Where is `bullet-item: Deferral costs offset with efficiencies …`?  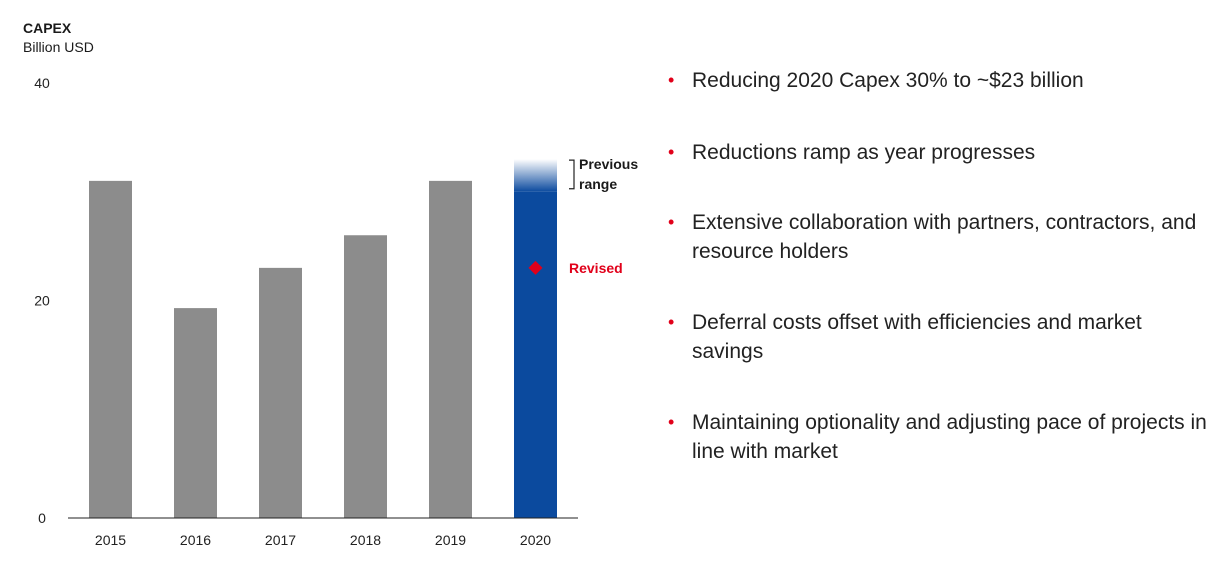 bullet-item: Deferral costs offset with efficiencies … is located at coordinates (943, 337).